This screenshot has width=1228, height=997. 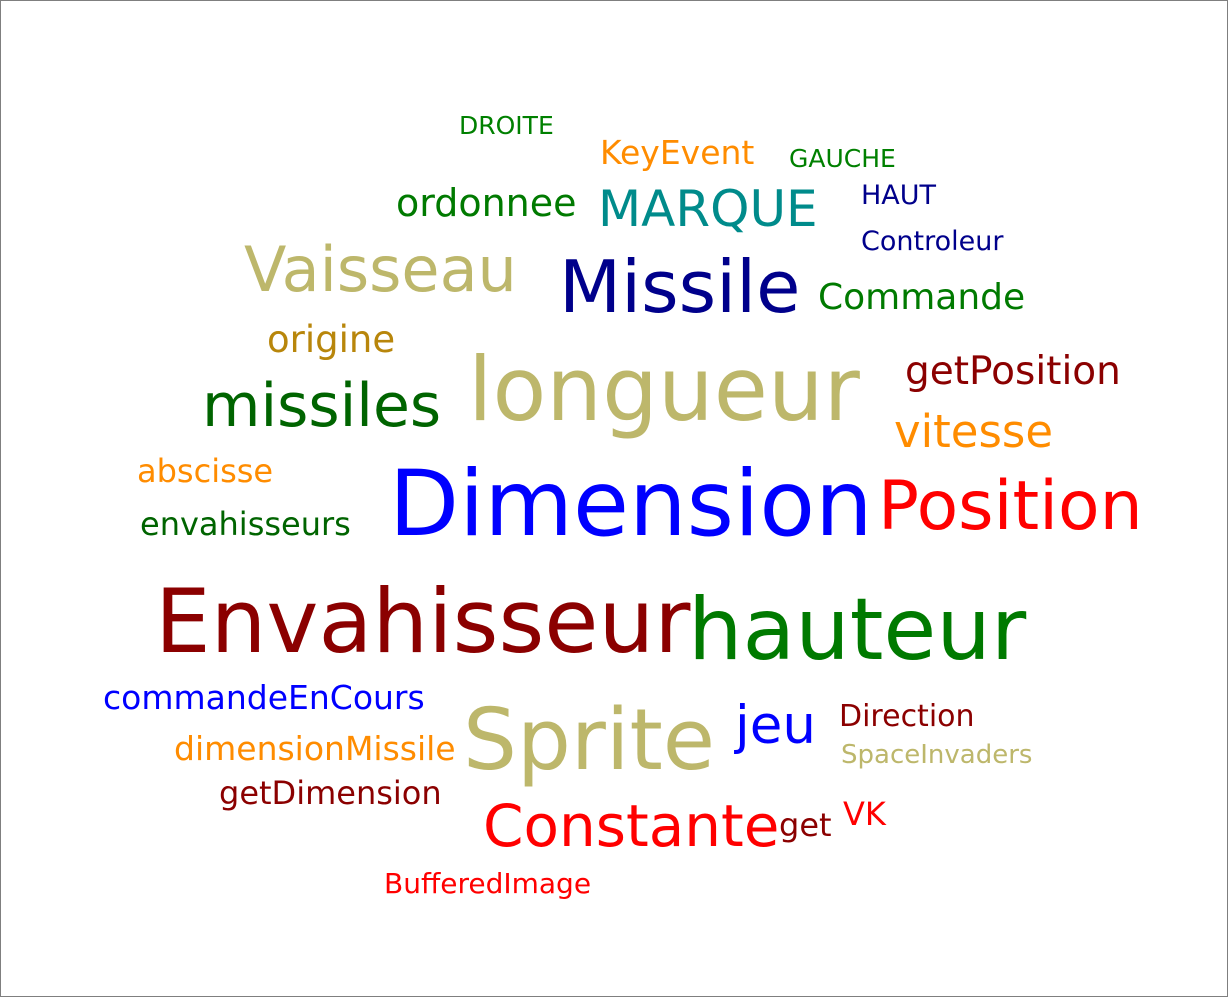 What do you see at coordinates (486, 203) in the screenshot?
I see `word-ordonnee: ordonnee` at bounding box center [486, 203].